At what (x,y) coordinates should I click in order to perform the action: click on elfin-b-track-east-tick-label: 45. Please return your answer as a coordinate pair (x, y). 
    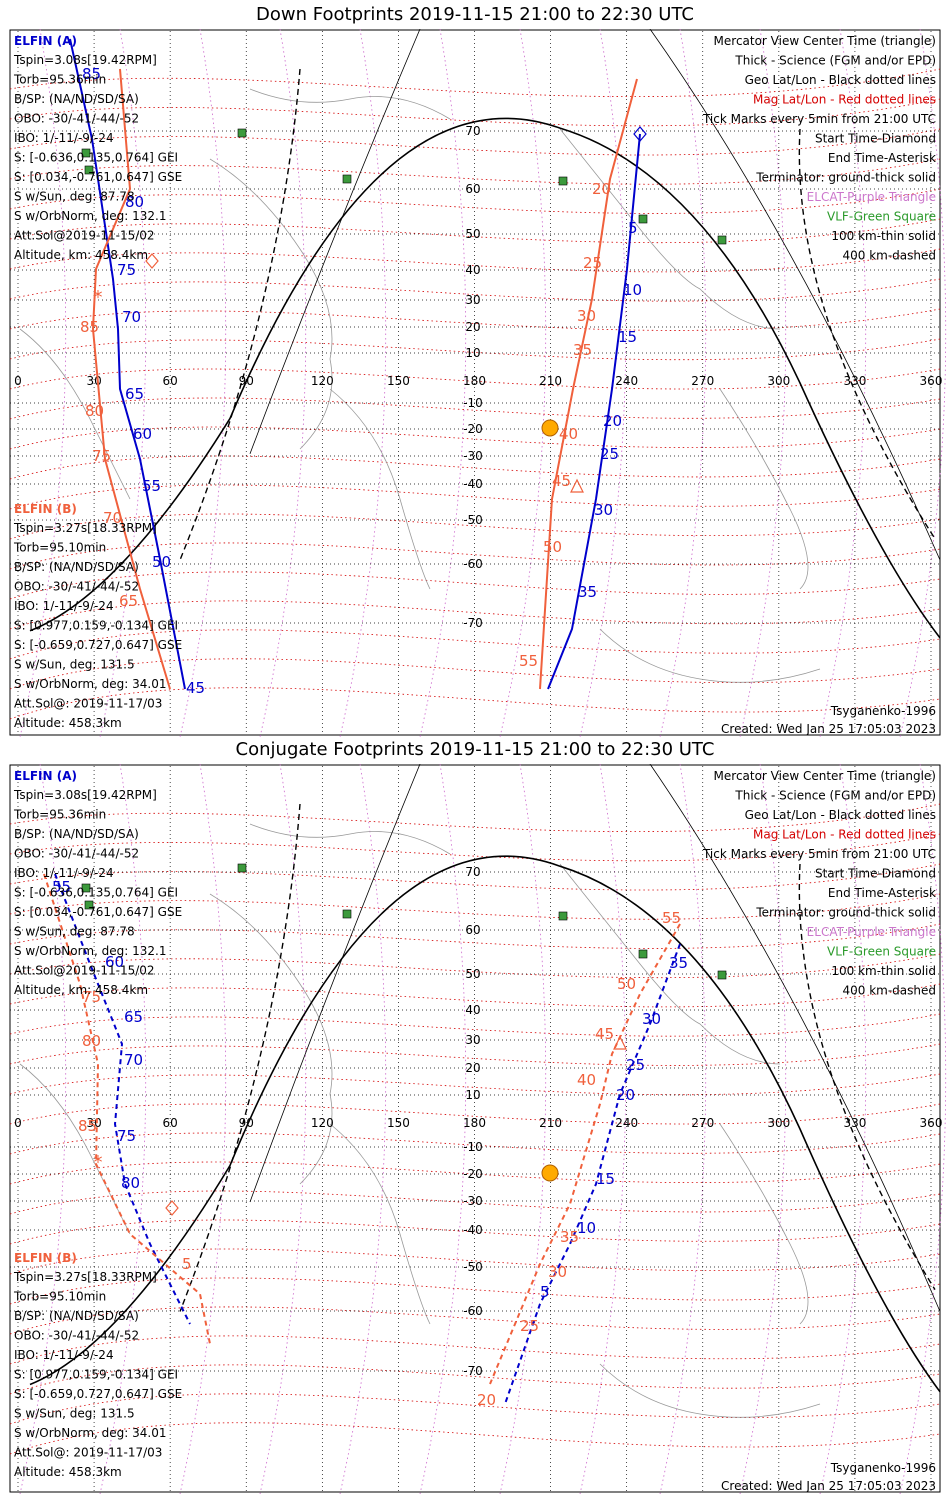
    Looking at the image, I should click on (561, 481).